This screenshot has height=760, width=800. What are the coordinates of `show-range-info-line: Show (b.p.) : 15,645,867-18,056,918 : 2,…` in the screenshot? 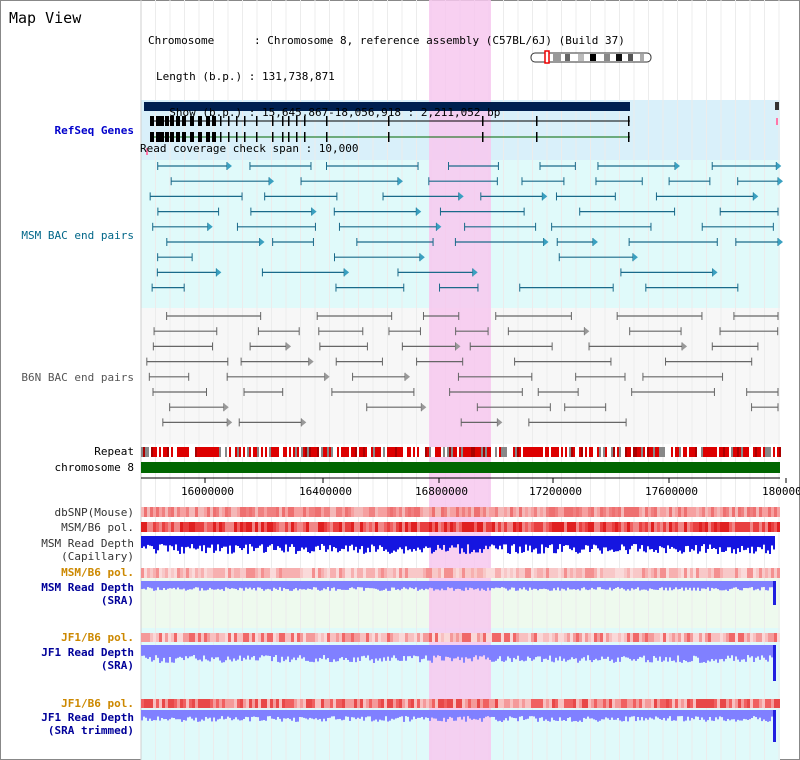 It's located at (328, 112).